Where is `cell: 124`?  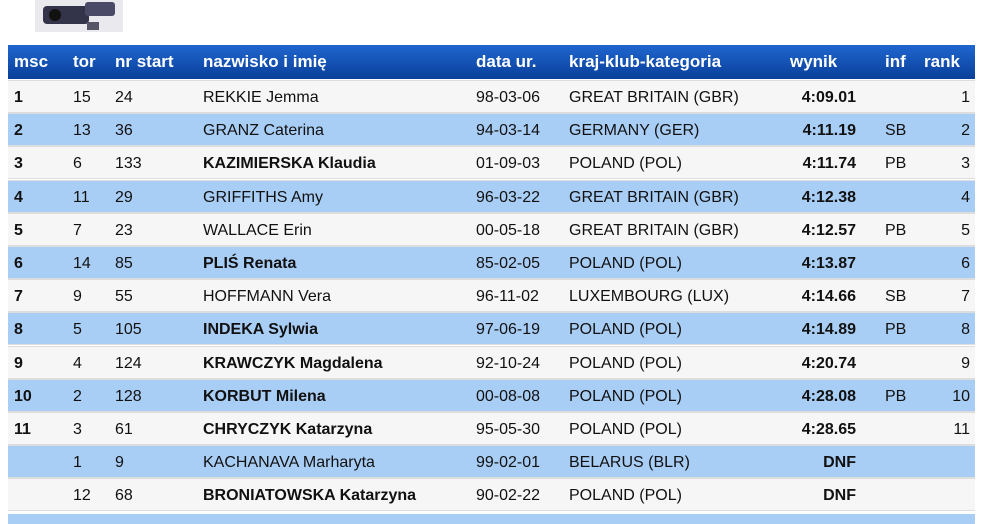
cell: 124 is located at coordinates (128, 363).